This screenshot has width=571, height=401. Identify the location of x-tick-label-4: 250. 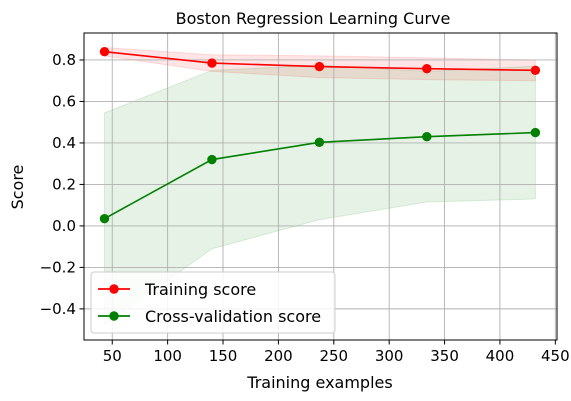
(333, 356).